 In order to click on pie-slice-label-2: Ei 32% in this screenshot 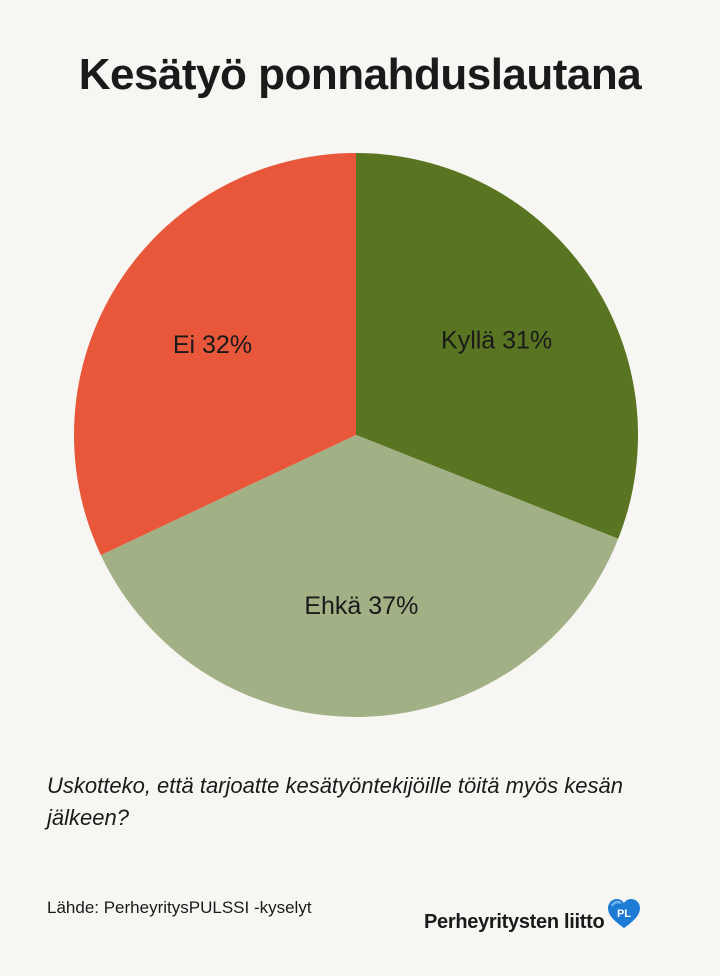, I will do `click(212, 345)`.